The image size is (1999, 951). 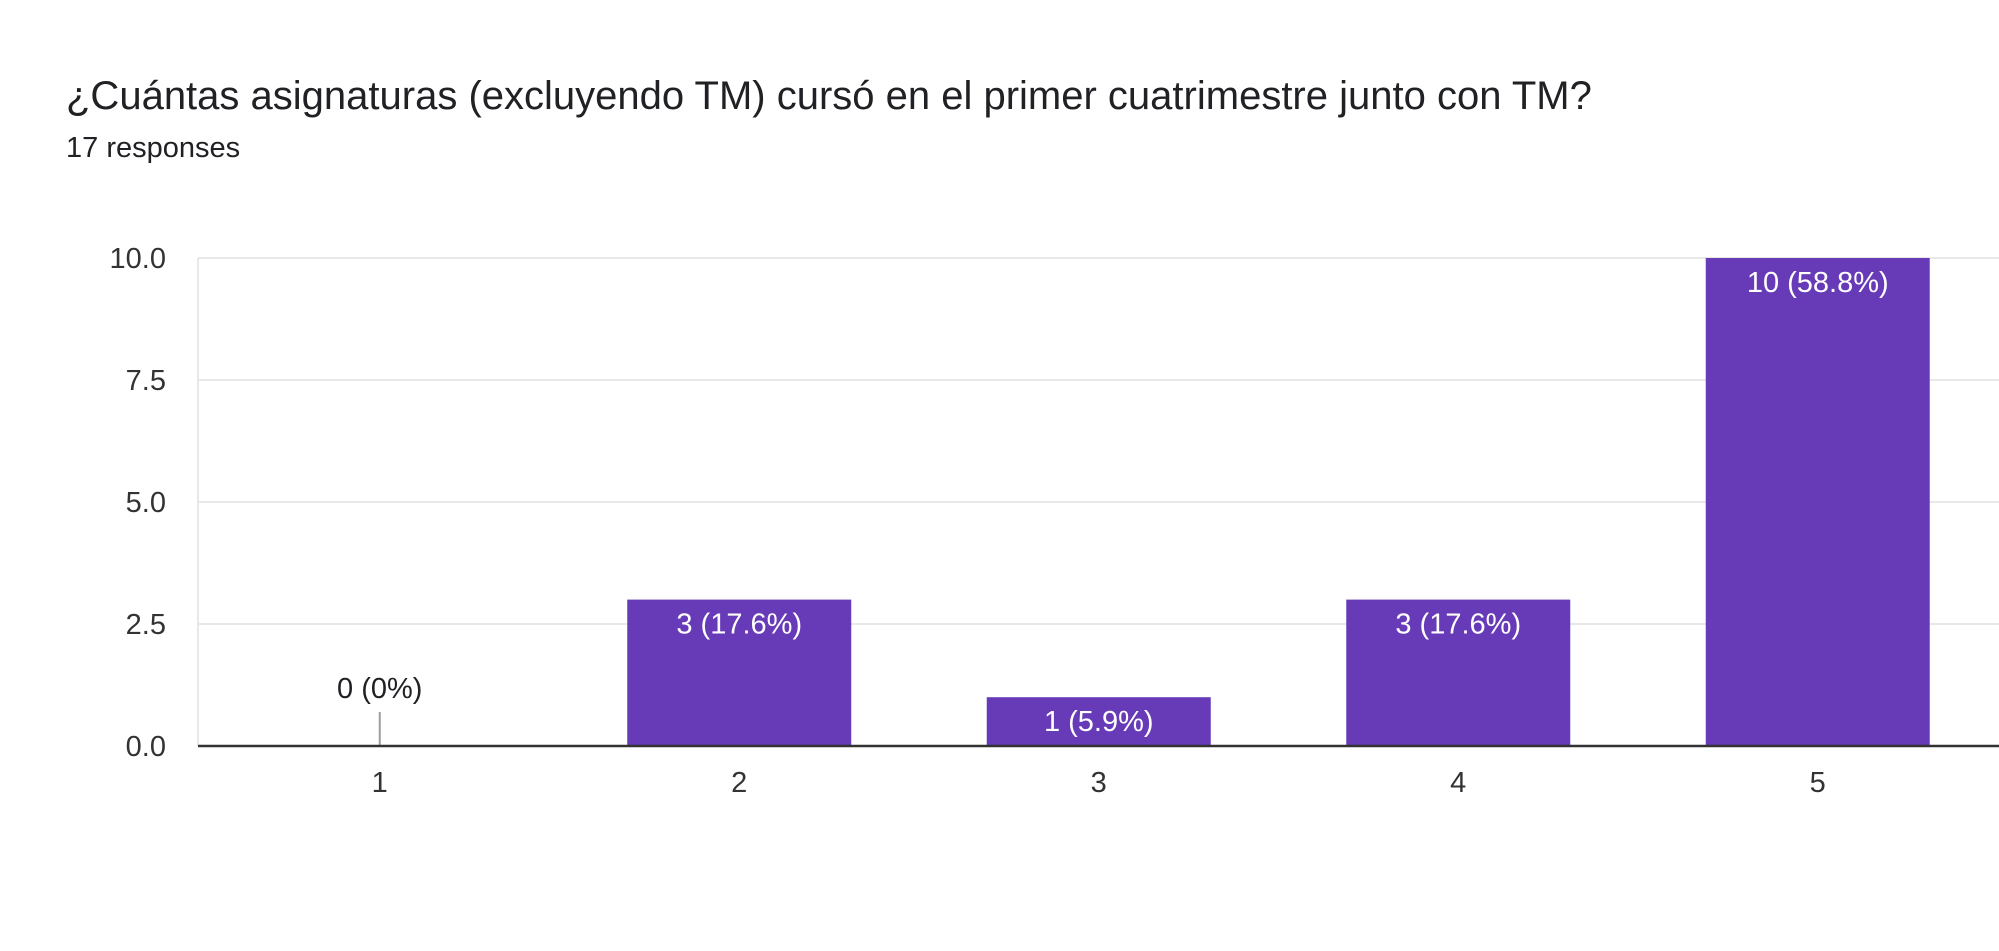 I want to click on y-tick-label: 7.5, so click(x=146, y=381).